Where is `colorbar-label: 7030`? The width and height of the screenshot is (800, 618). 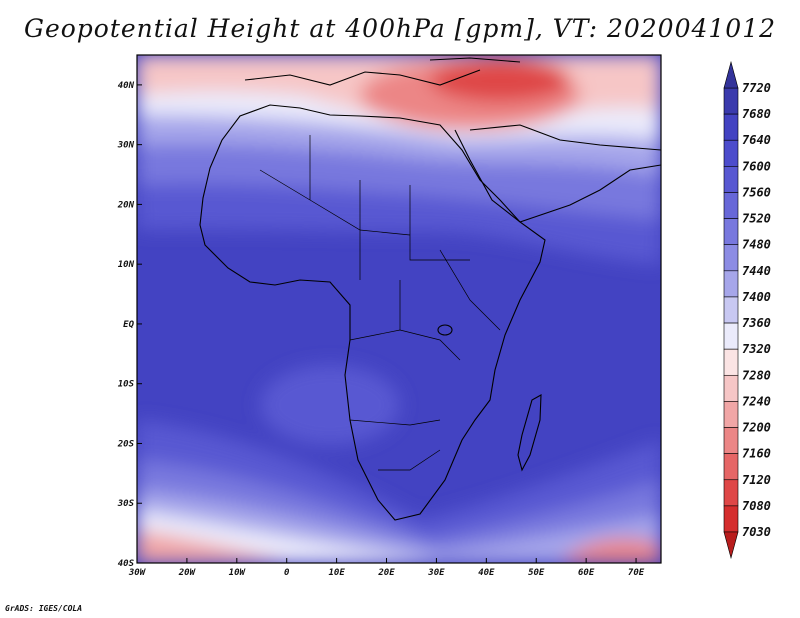
colorbar-label: 7030 is located at coordinates (756, 532).